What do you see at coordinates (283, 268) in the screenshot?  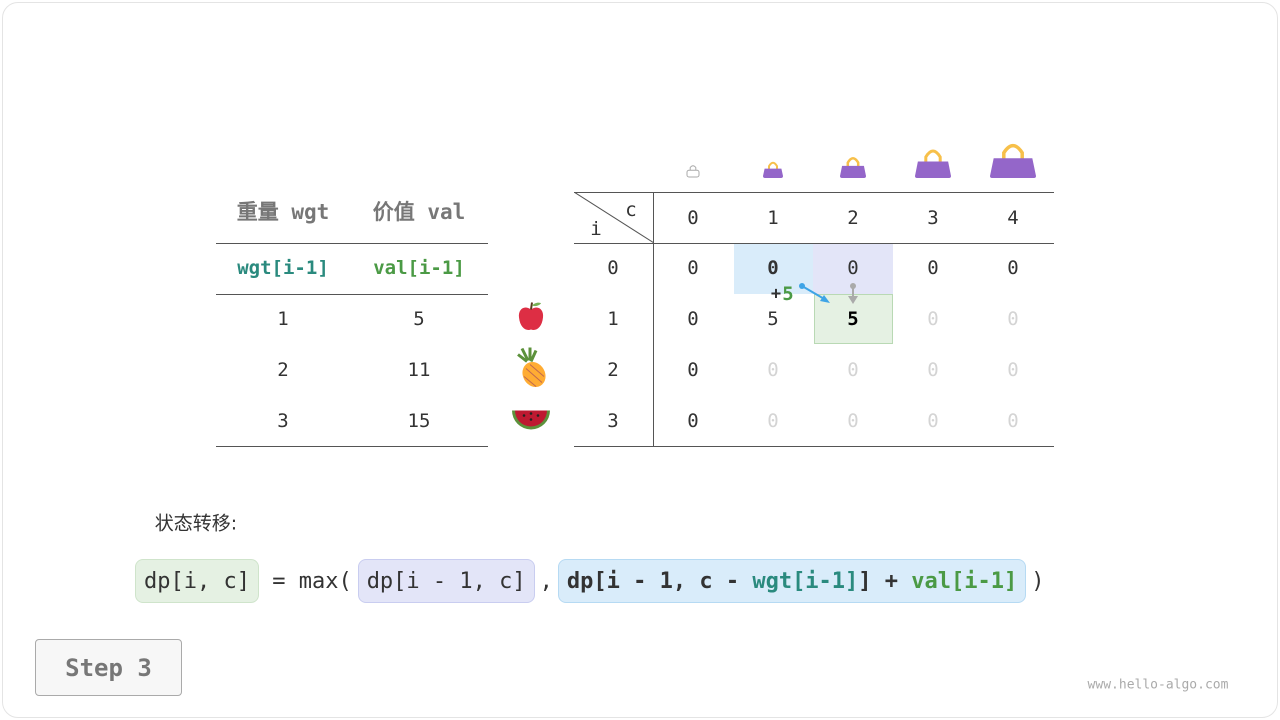 I see `subheader-wgt: wgt[i-1]` at bounding box center [283, 268].